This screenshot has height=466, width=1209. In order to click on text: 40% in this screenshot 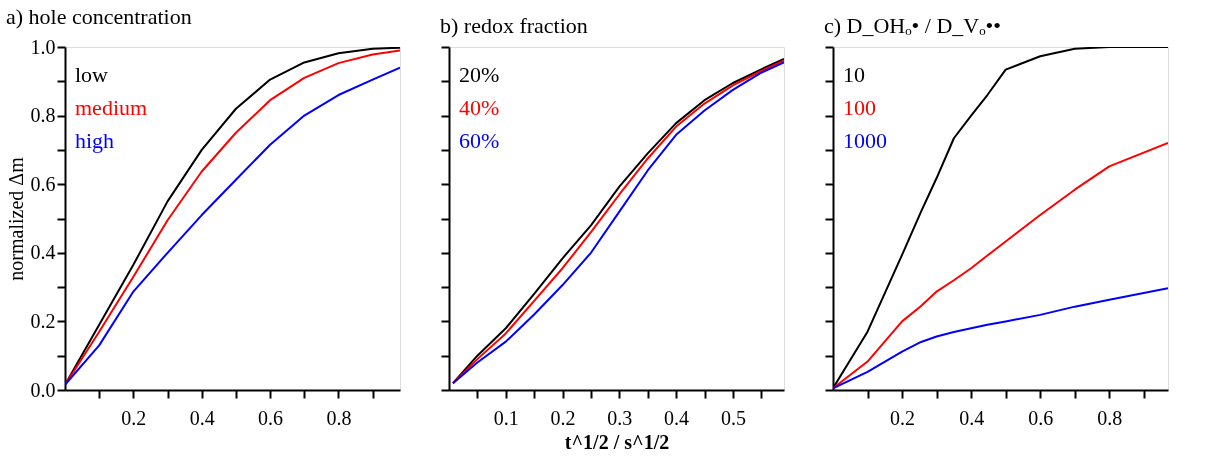, I will do `click(479, 107)`.